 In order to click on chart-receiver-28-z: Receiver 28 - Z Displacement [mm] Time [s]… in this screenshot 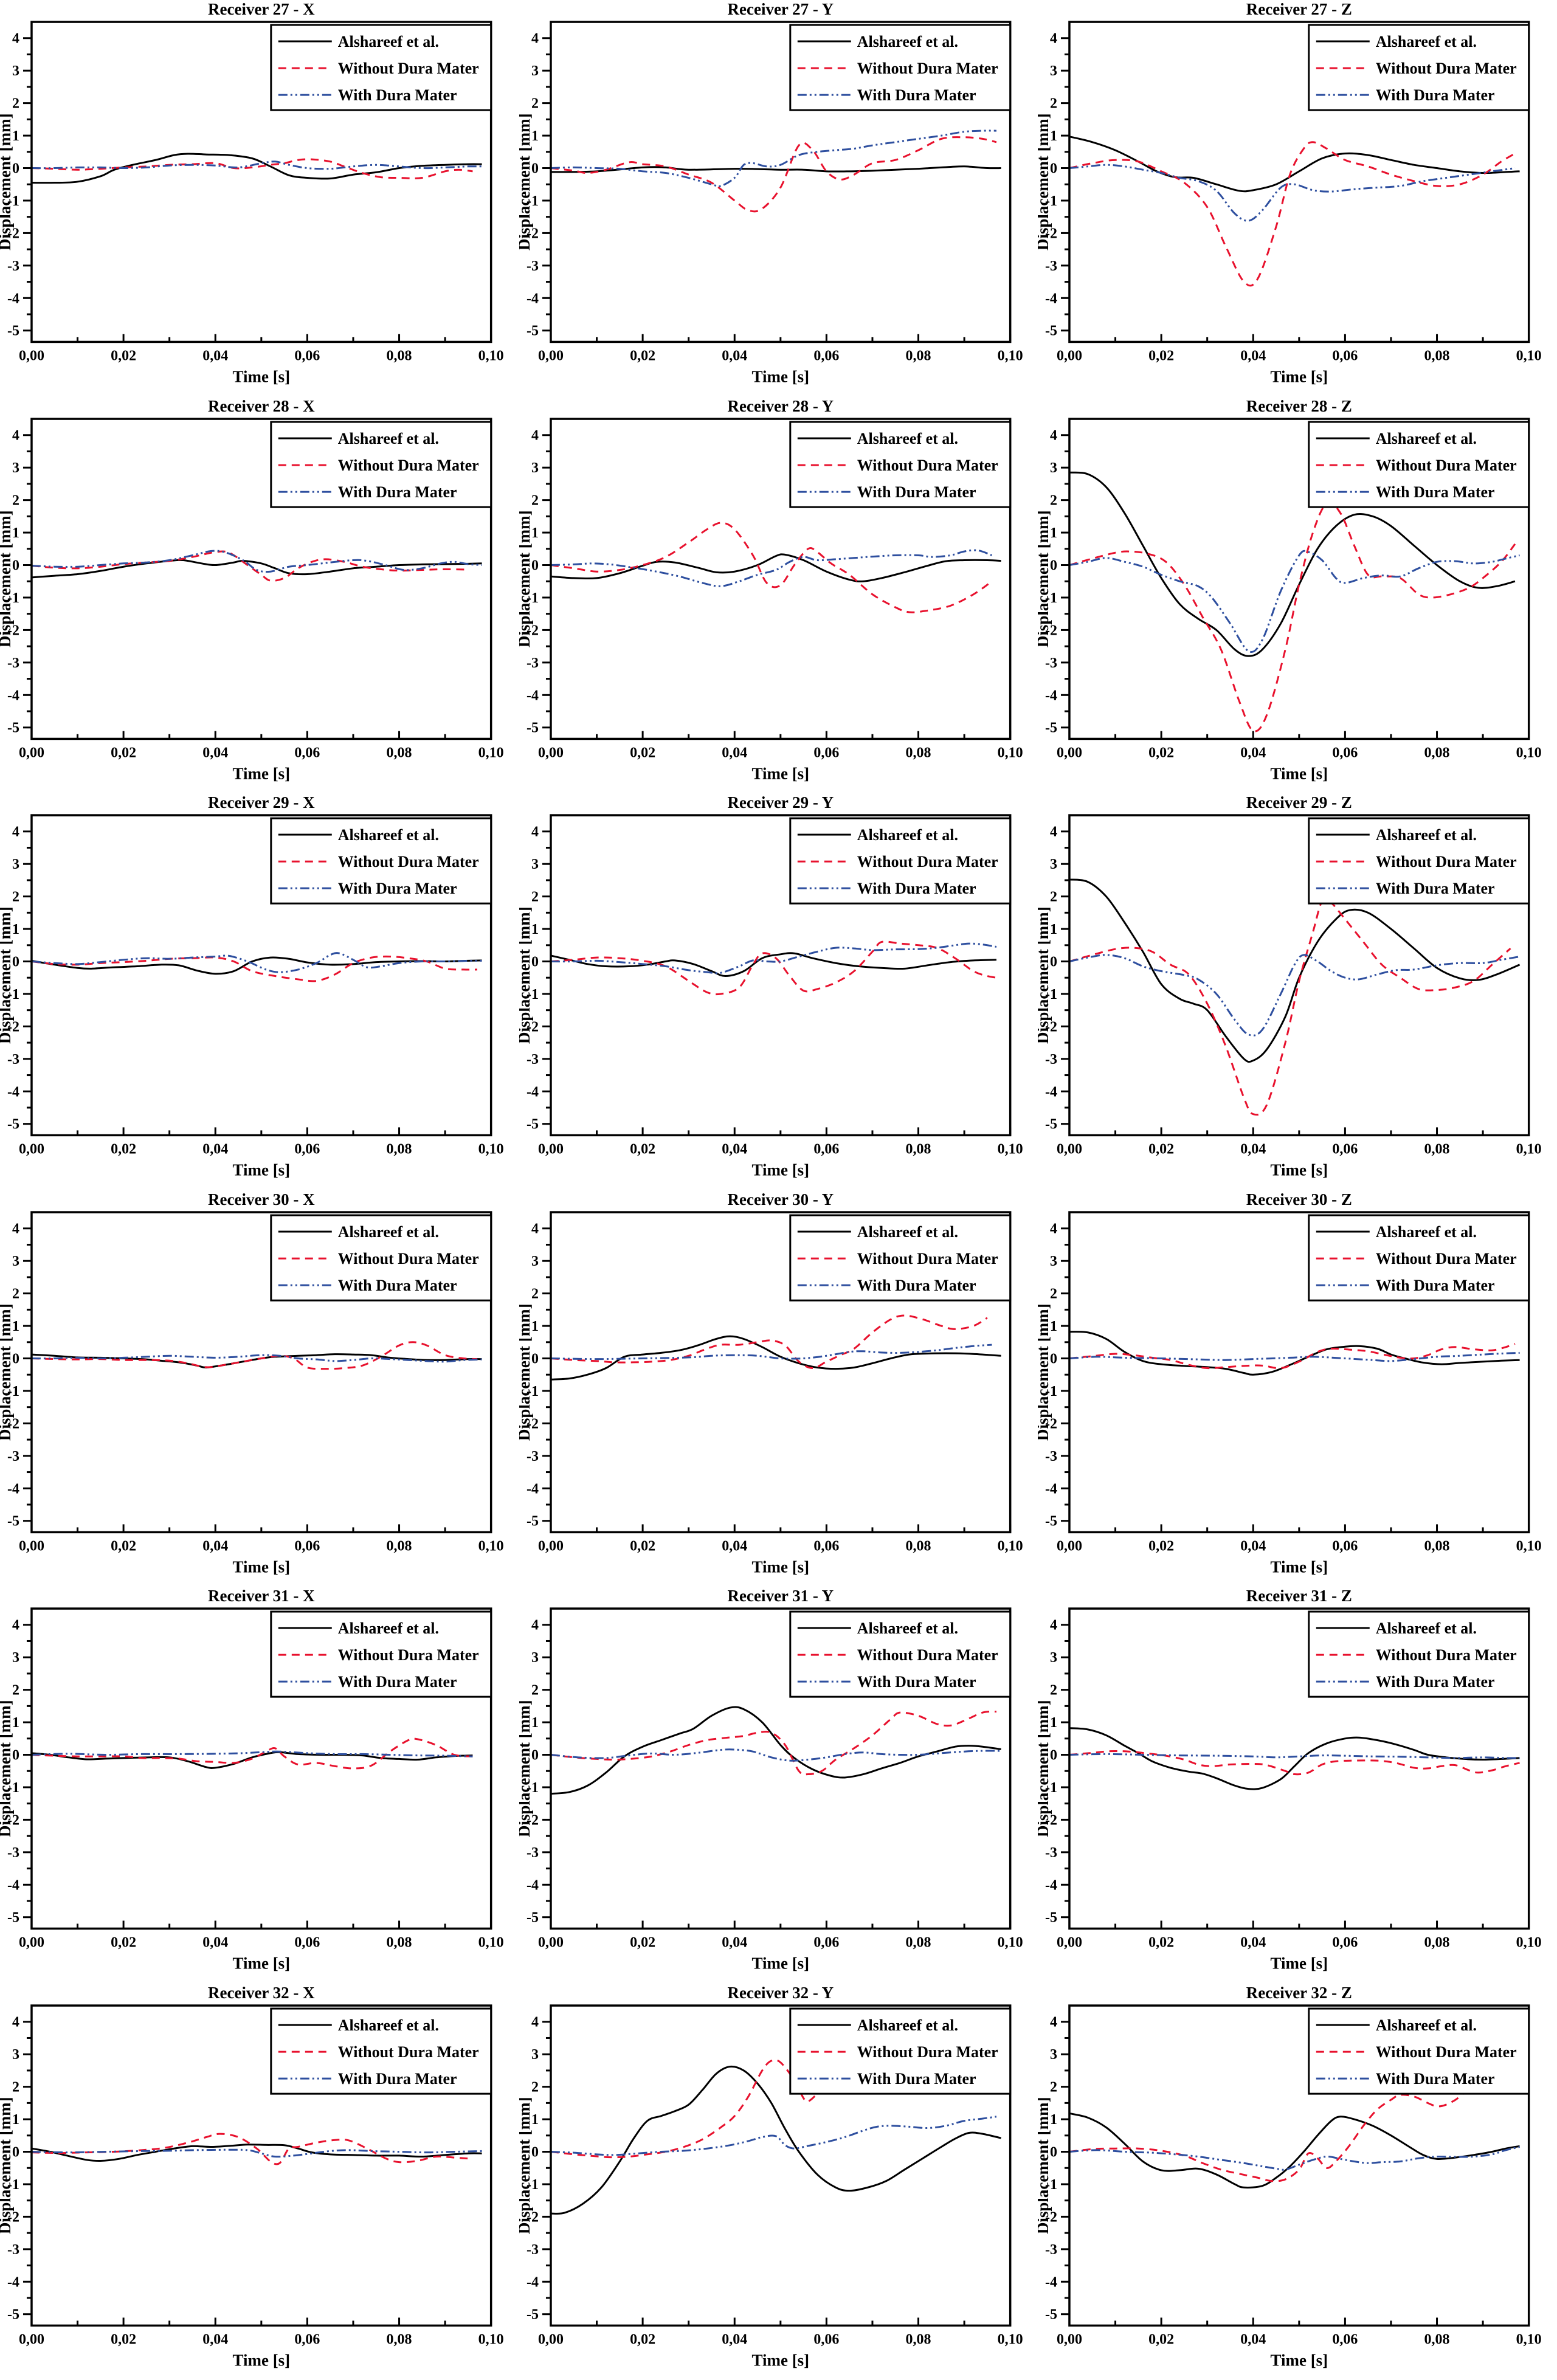, I will do `click(1297, 595)`.